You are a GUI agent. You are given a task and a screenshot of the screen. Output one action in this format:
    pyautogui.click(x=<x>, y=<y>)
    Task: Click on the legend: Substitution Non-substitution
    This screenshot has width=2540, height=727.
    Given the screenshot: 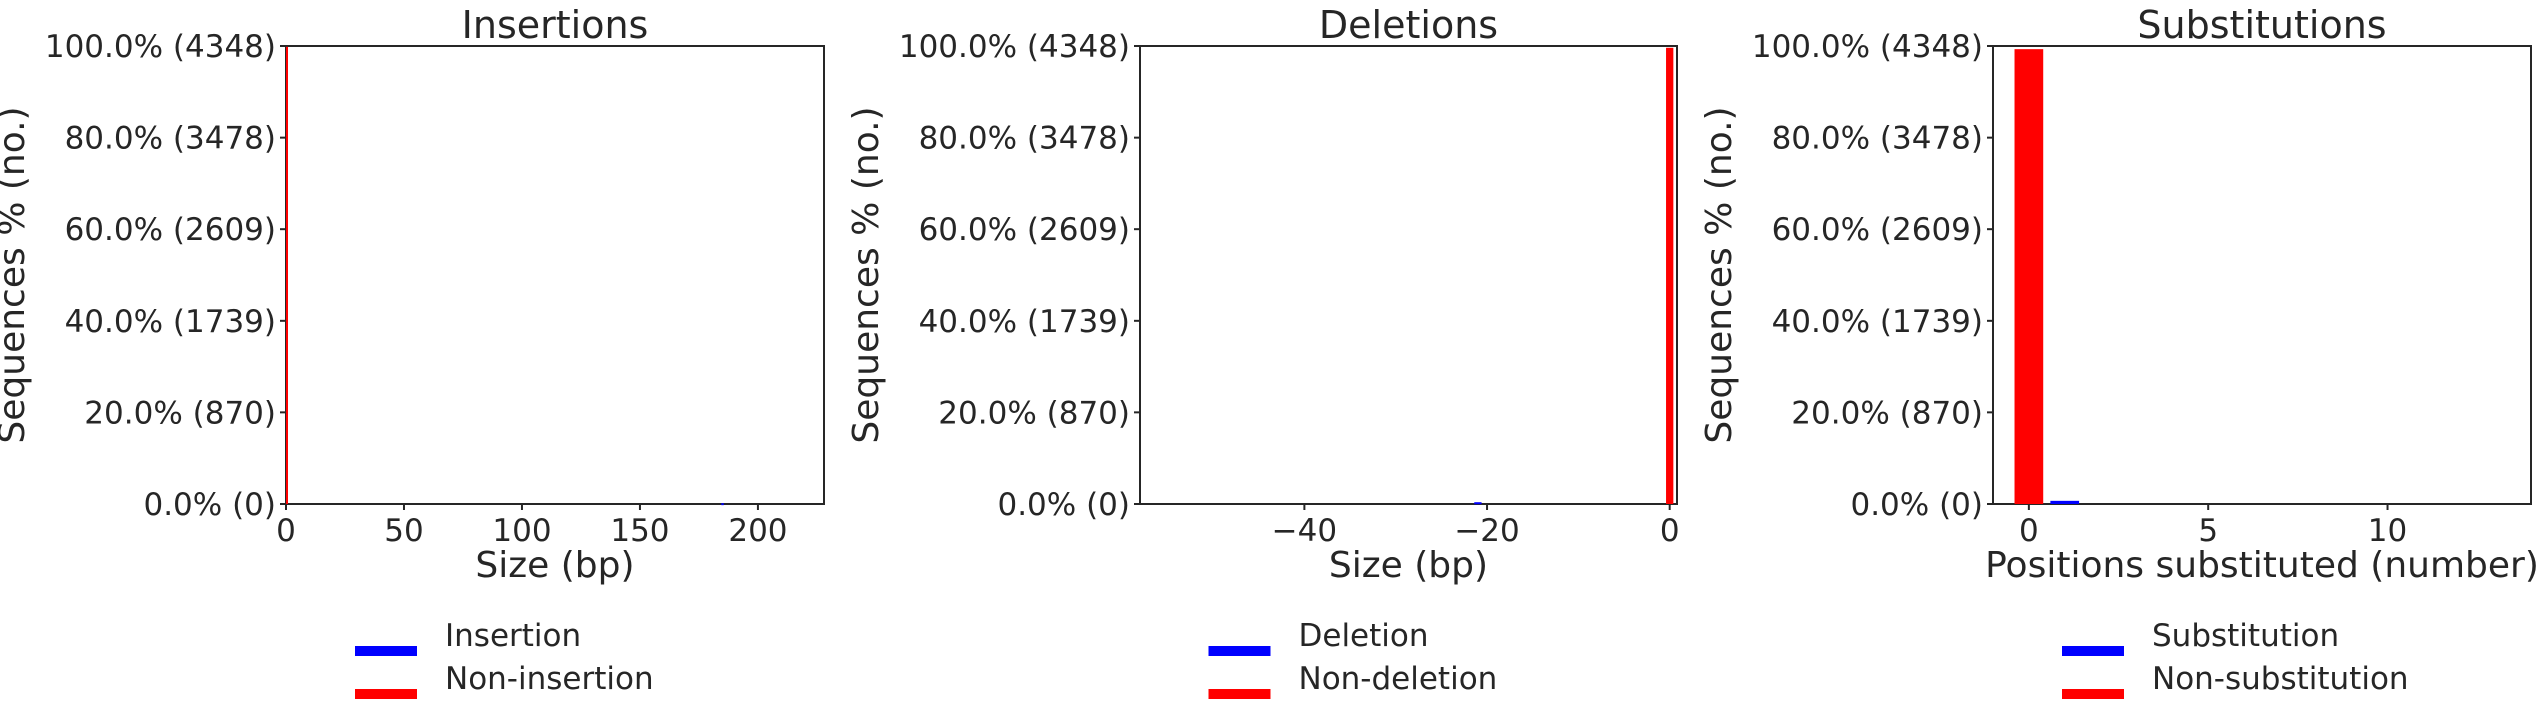 What is the action you would take?
    pyautogui.click(x=2235, y=658)
    